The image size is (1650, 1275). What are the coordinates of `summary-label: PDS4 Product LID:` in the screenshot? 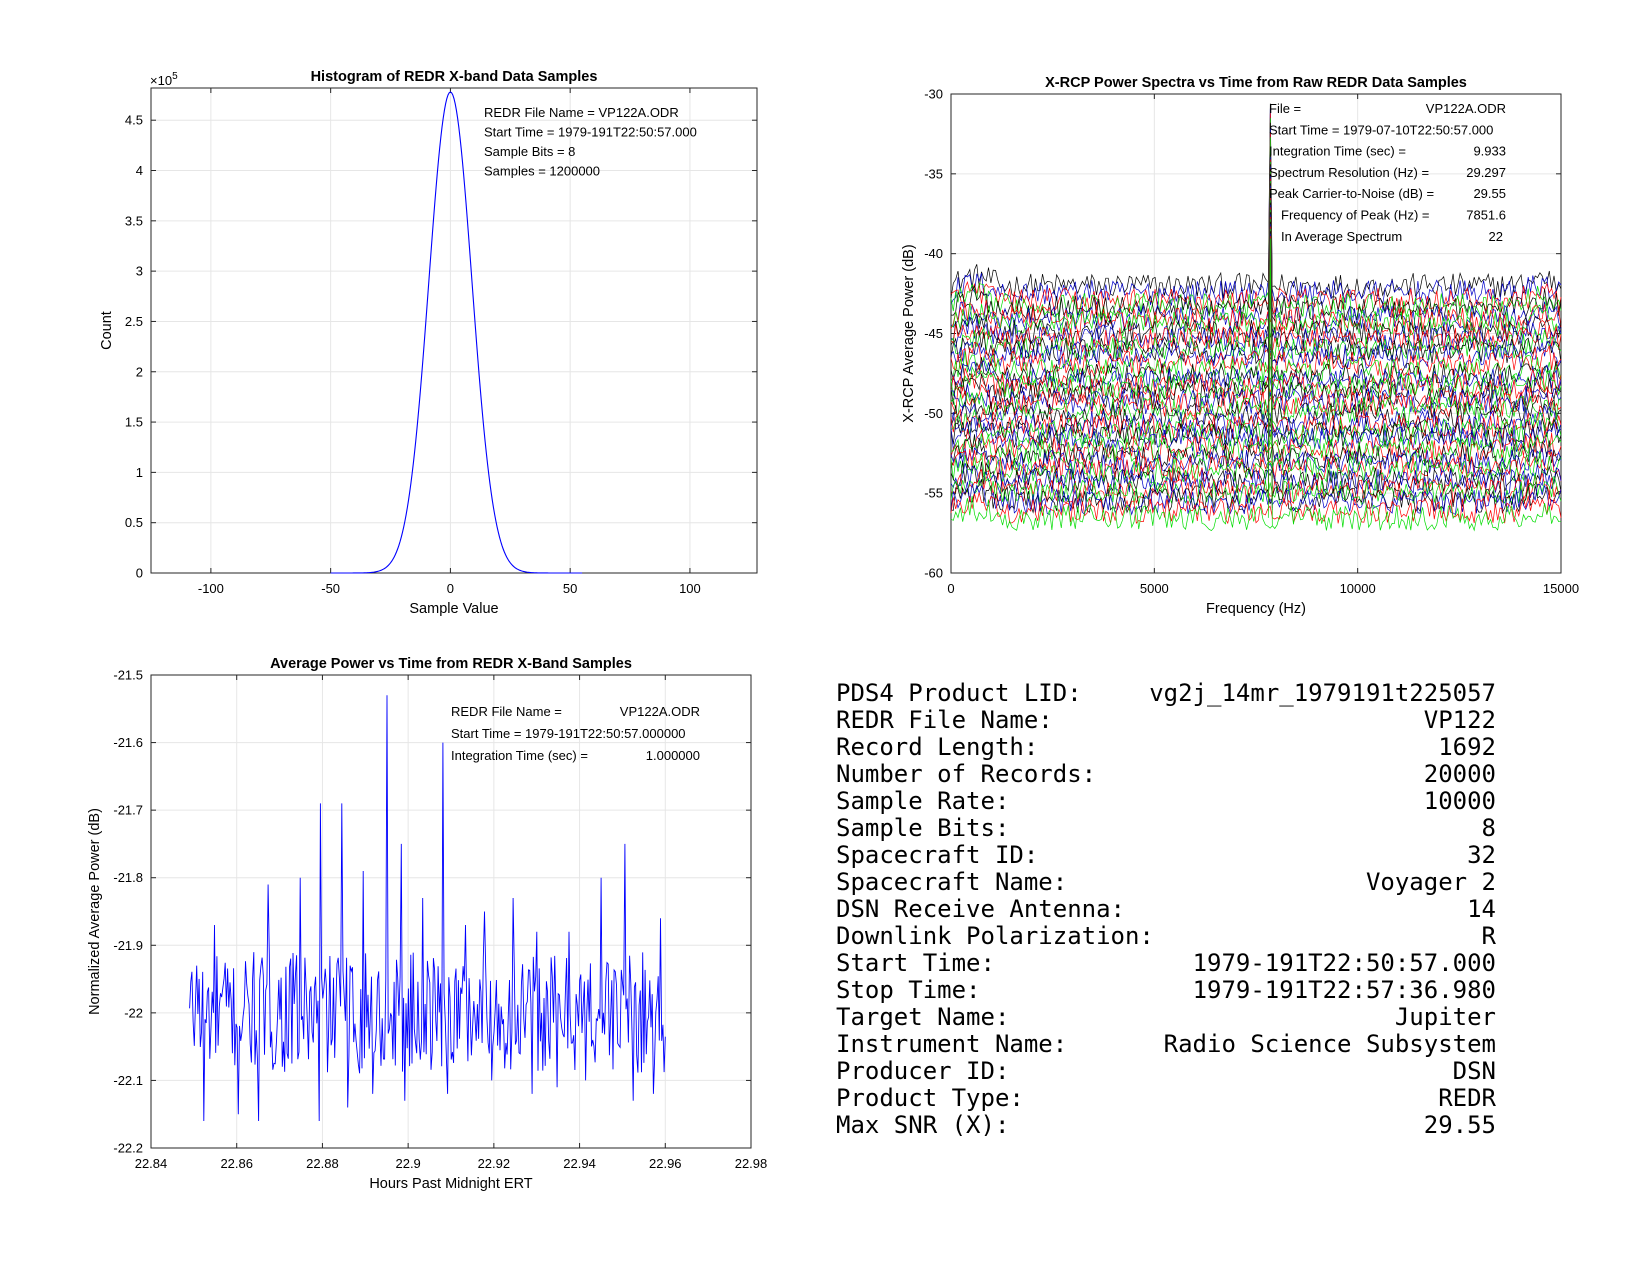 It's located at (959, 693).